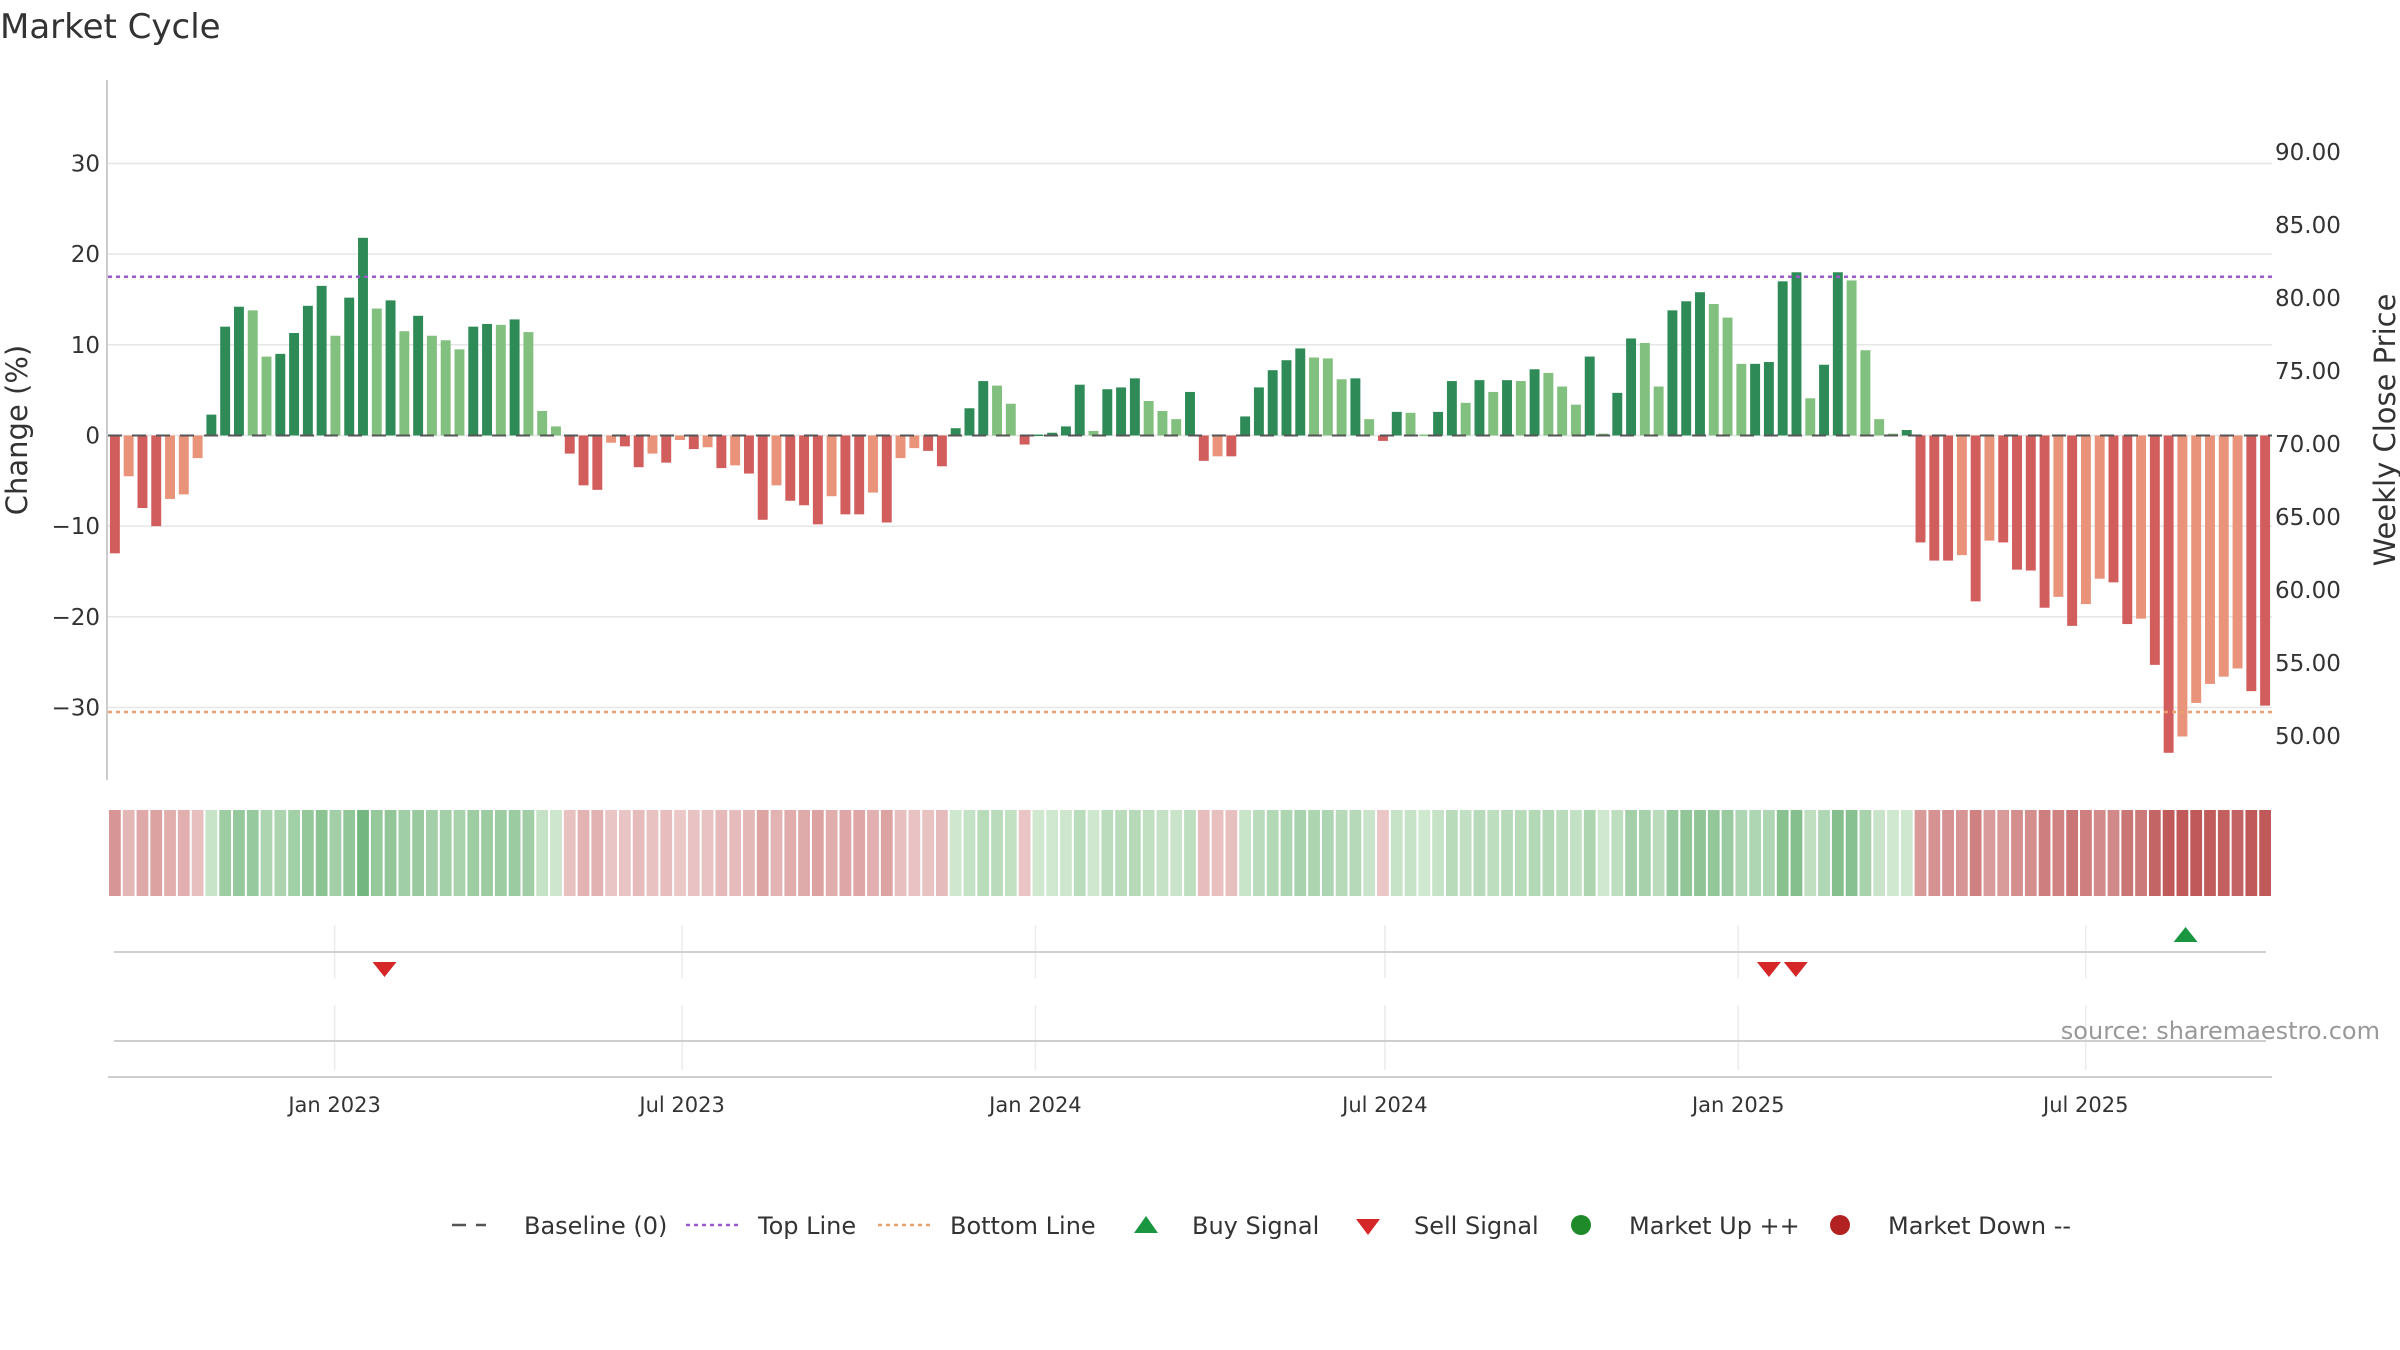 The image size is (2400, 1350). Describe the element at coordinates (2185, 934) in the screenshot. I see `buy-signal-icon` at that location.